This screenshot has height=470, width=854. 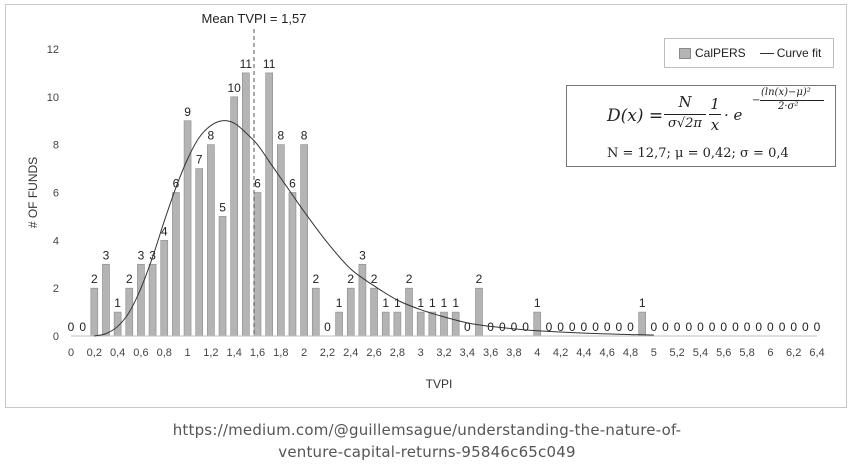 I want to click on formula-params: N = 12,7; μ = 0,42; σ = 0,4, so click(x=698, y=153).